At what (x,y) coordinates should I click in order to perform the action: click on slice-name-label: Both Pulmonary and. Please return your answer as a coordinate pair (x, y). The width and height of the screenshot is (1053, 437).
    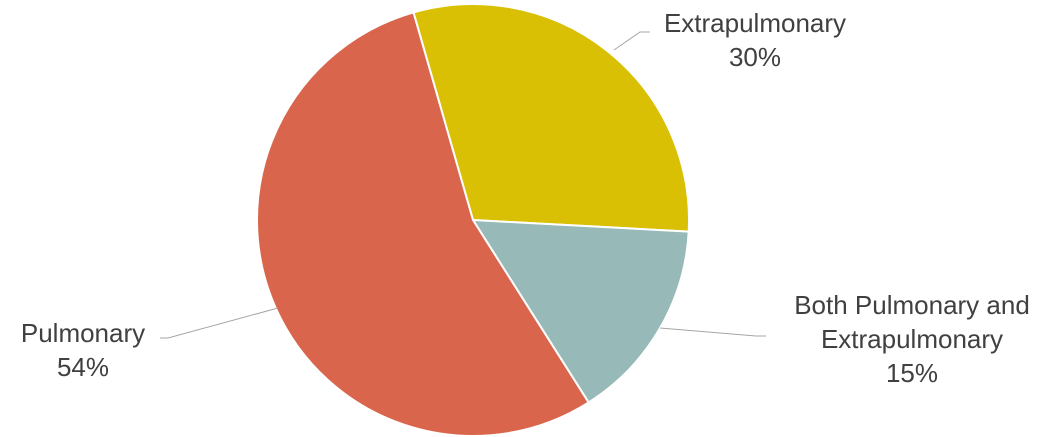
    Looking at the image, I should click on (912, 305).